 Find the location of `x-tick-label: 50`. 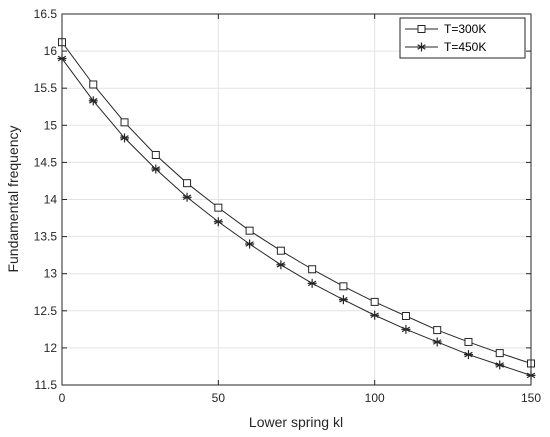

x-tick-label: 50 is located at coordinates (219, 398).